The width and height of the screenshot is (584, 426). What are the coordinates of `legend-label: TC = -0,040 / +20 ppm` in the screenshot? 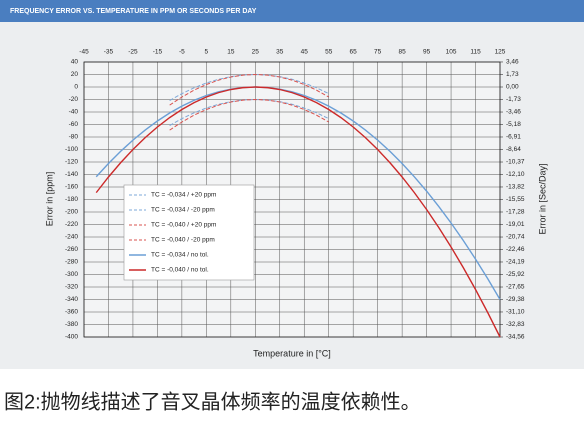 It's located at (183, 225).